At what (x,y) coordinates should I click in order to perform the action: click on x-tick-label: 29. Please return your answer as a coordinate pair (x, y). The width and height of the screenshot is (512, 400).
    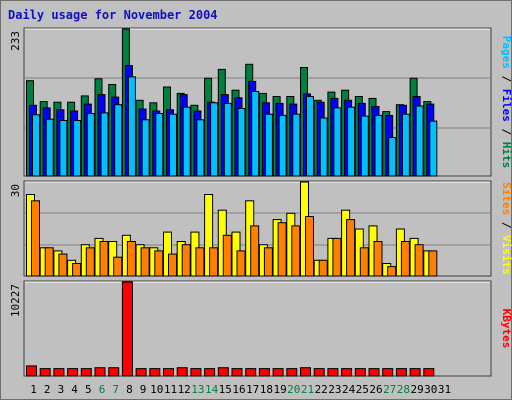
    Looking at the image, I should click on (416, 389).